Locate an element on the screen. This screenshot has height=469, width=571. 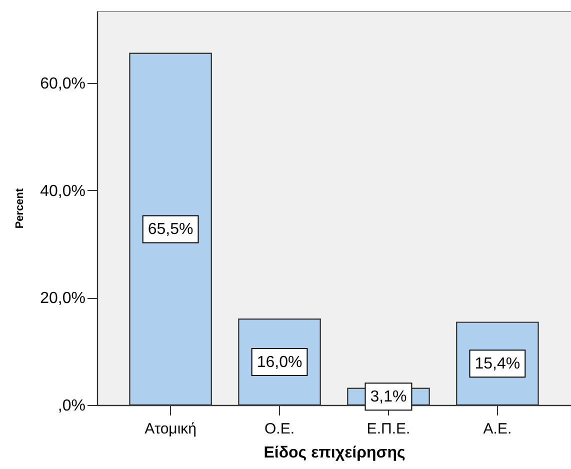
data-label: 65,5% is located at coordinates (171, 229).